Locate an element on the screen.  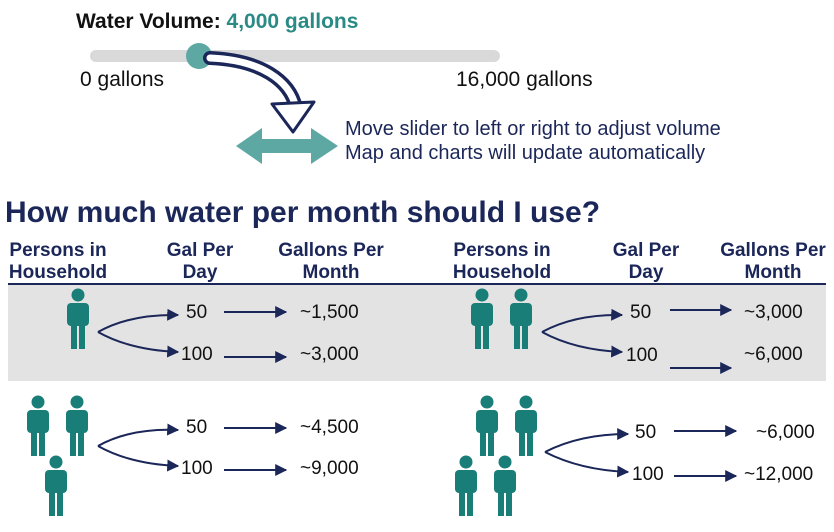
h4-galmonth-100: ~12,000 is located at coordinates (779, 474).